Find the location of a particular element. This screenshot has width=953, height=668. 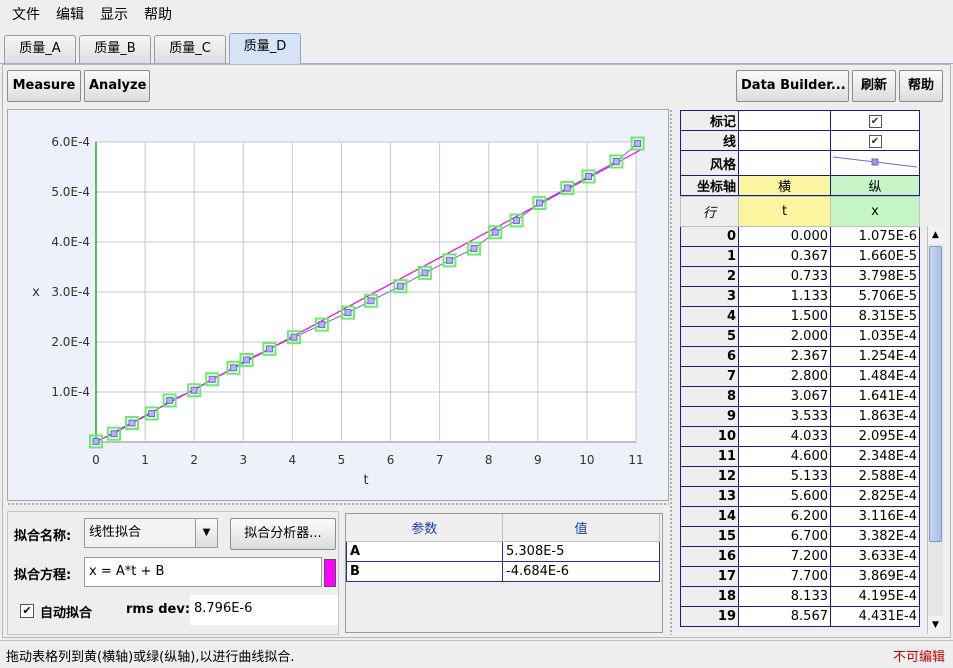

marker-checkbox: ✔ is located at coordinates (875, 120).